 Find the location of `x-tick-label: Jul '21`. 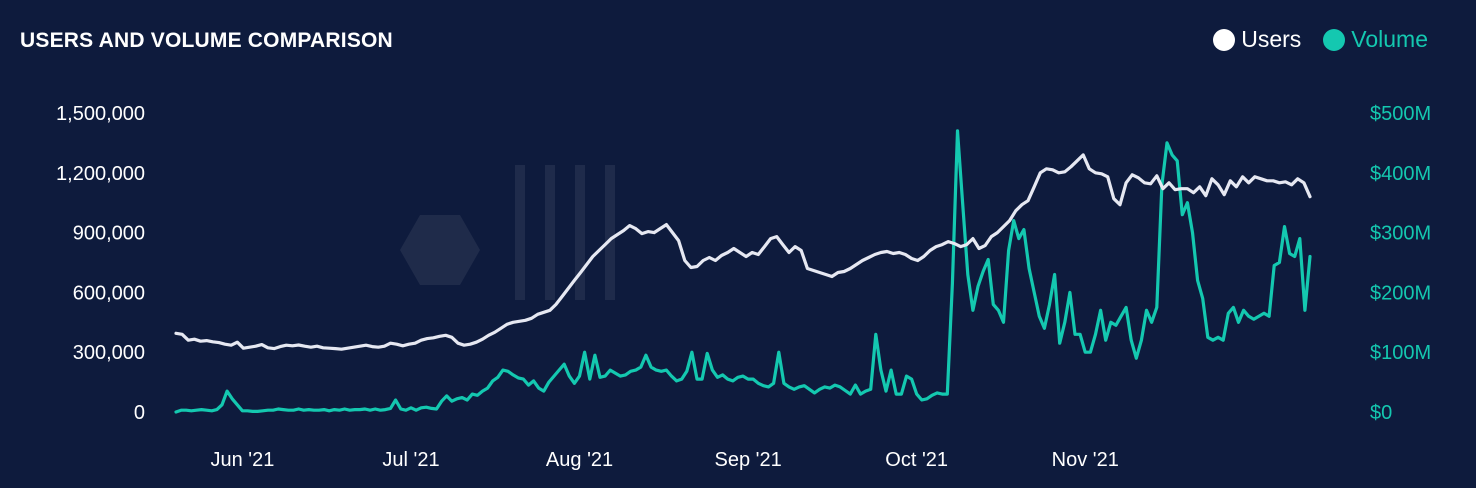

x-tick-label: Jul '21 is located at coordinates (410, 460).